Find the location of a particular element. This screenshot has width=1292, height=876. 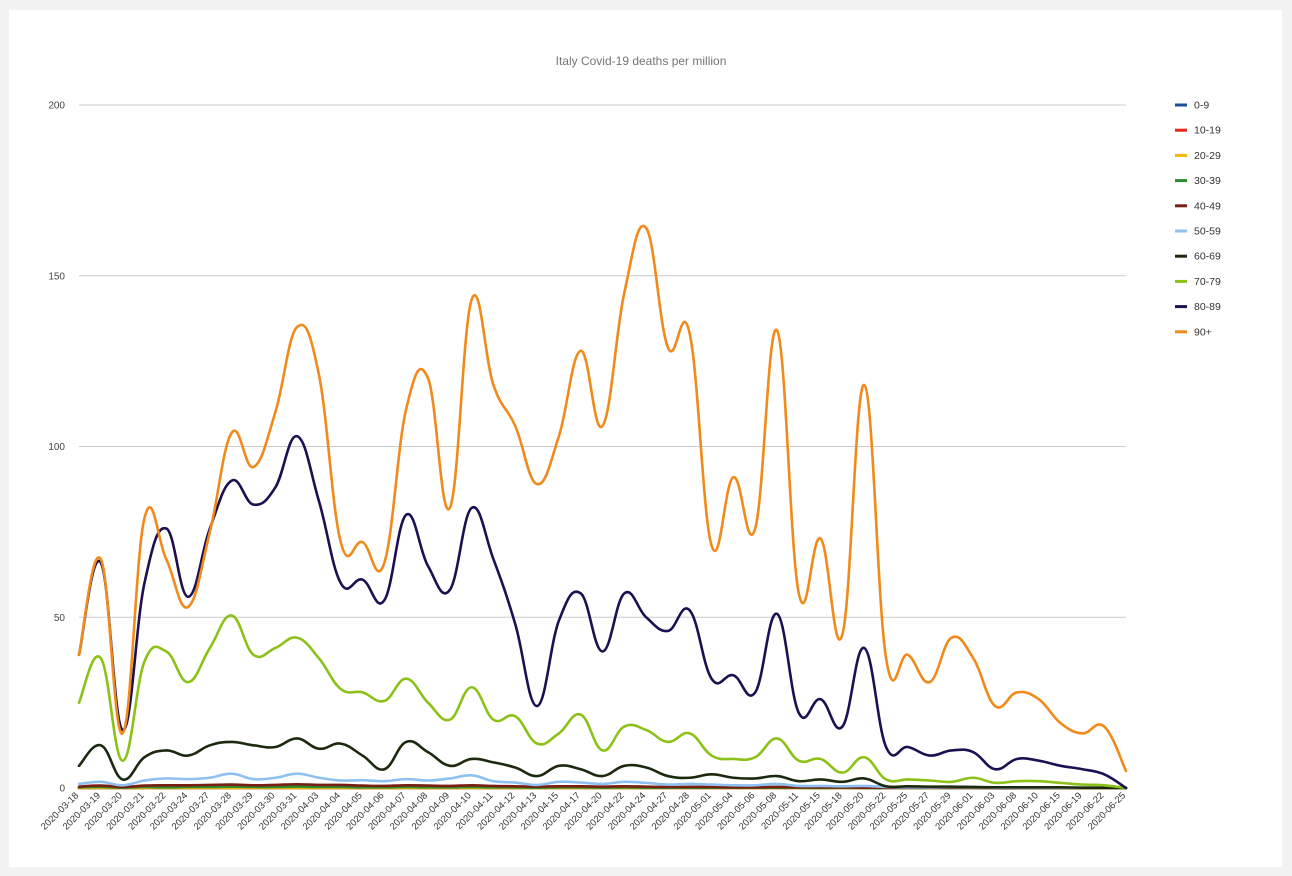

y-tick-label: 100 is located at coordinates (56, 447).